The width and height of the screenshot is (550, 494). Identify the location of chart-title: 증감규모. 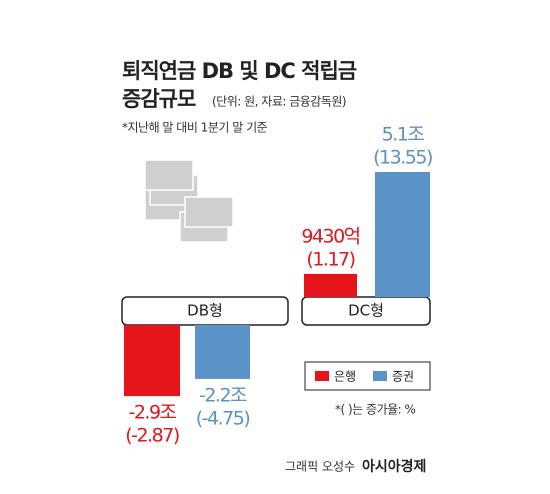
(159, 99).